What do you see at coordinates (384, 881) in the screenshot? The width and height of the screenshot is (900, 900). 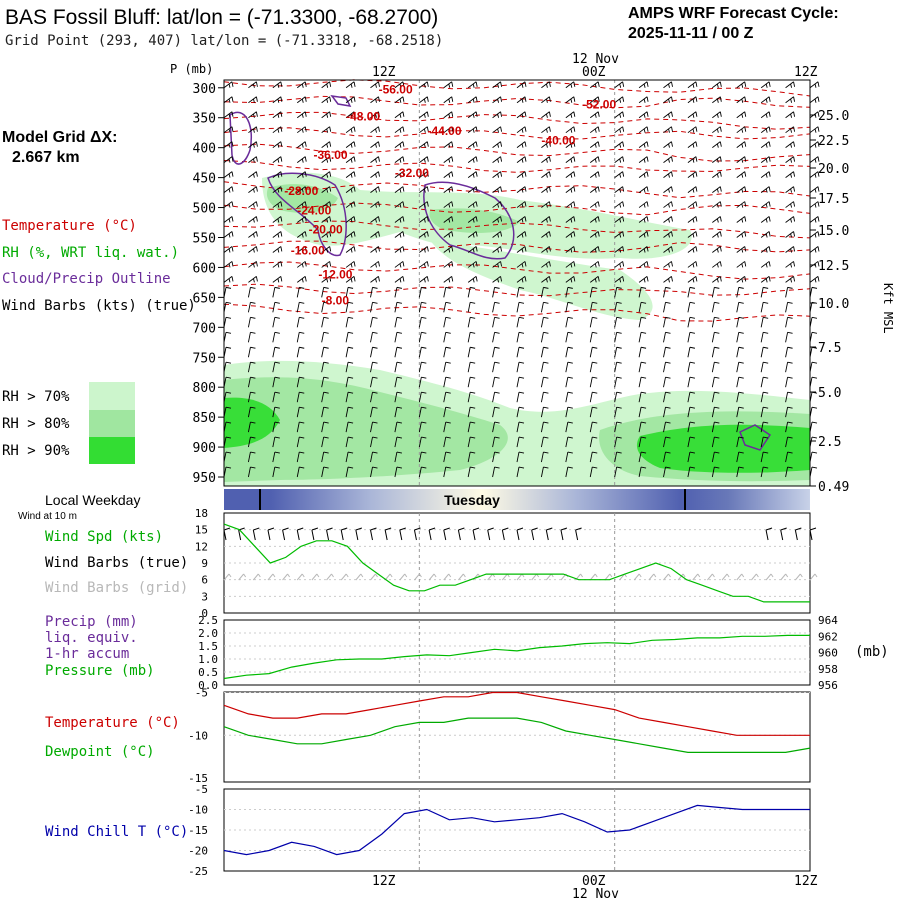 I see `bottom-time-12z: 12Z` at bounding box center [384, 881].